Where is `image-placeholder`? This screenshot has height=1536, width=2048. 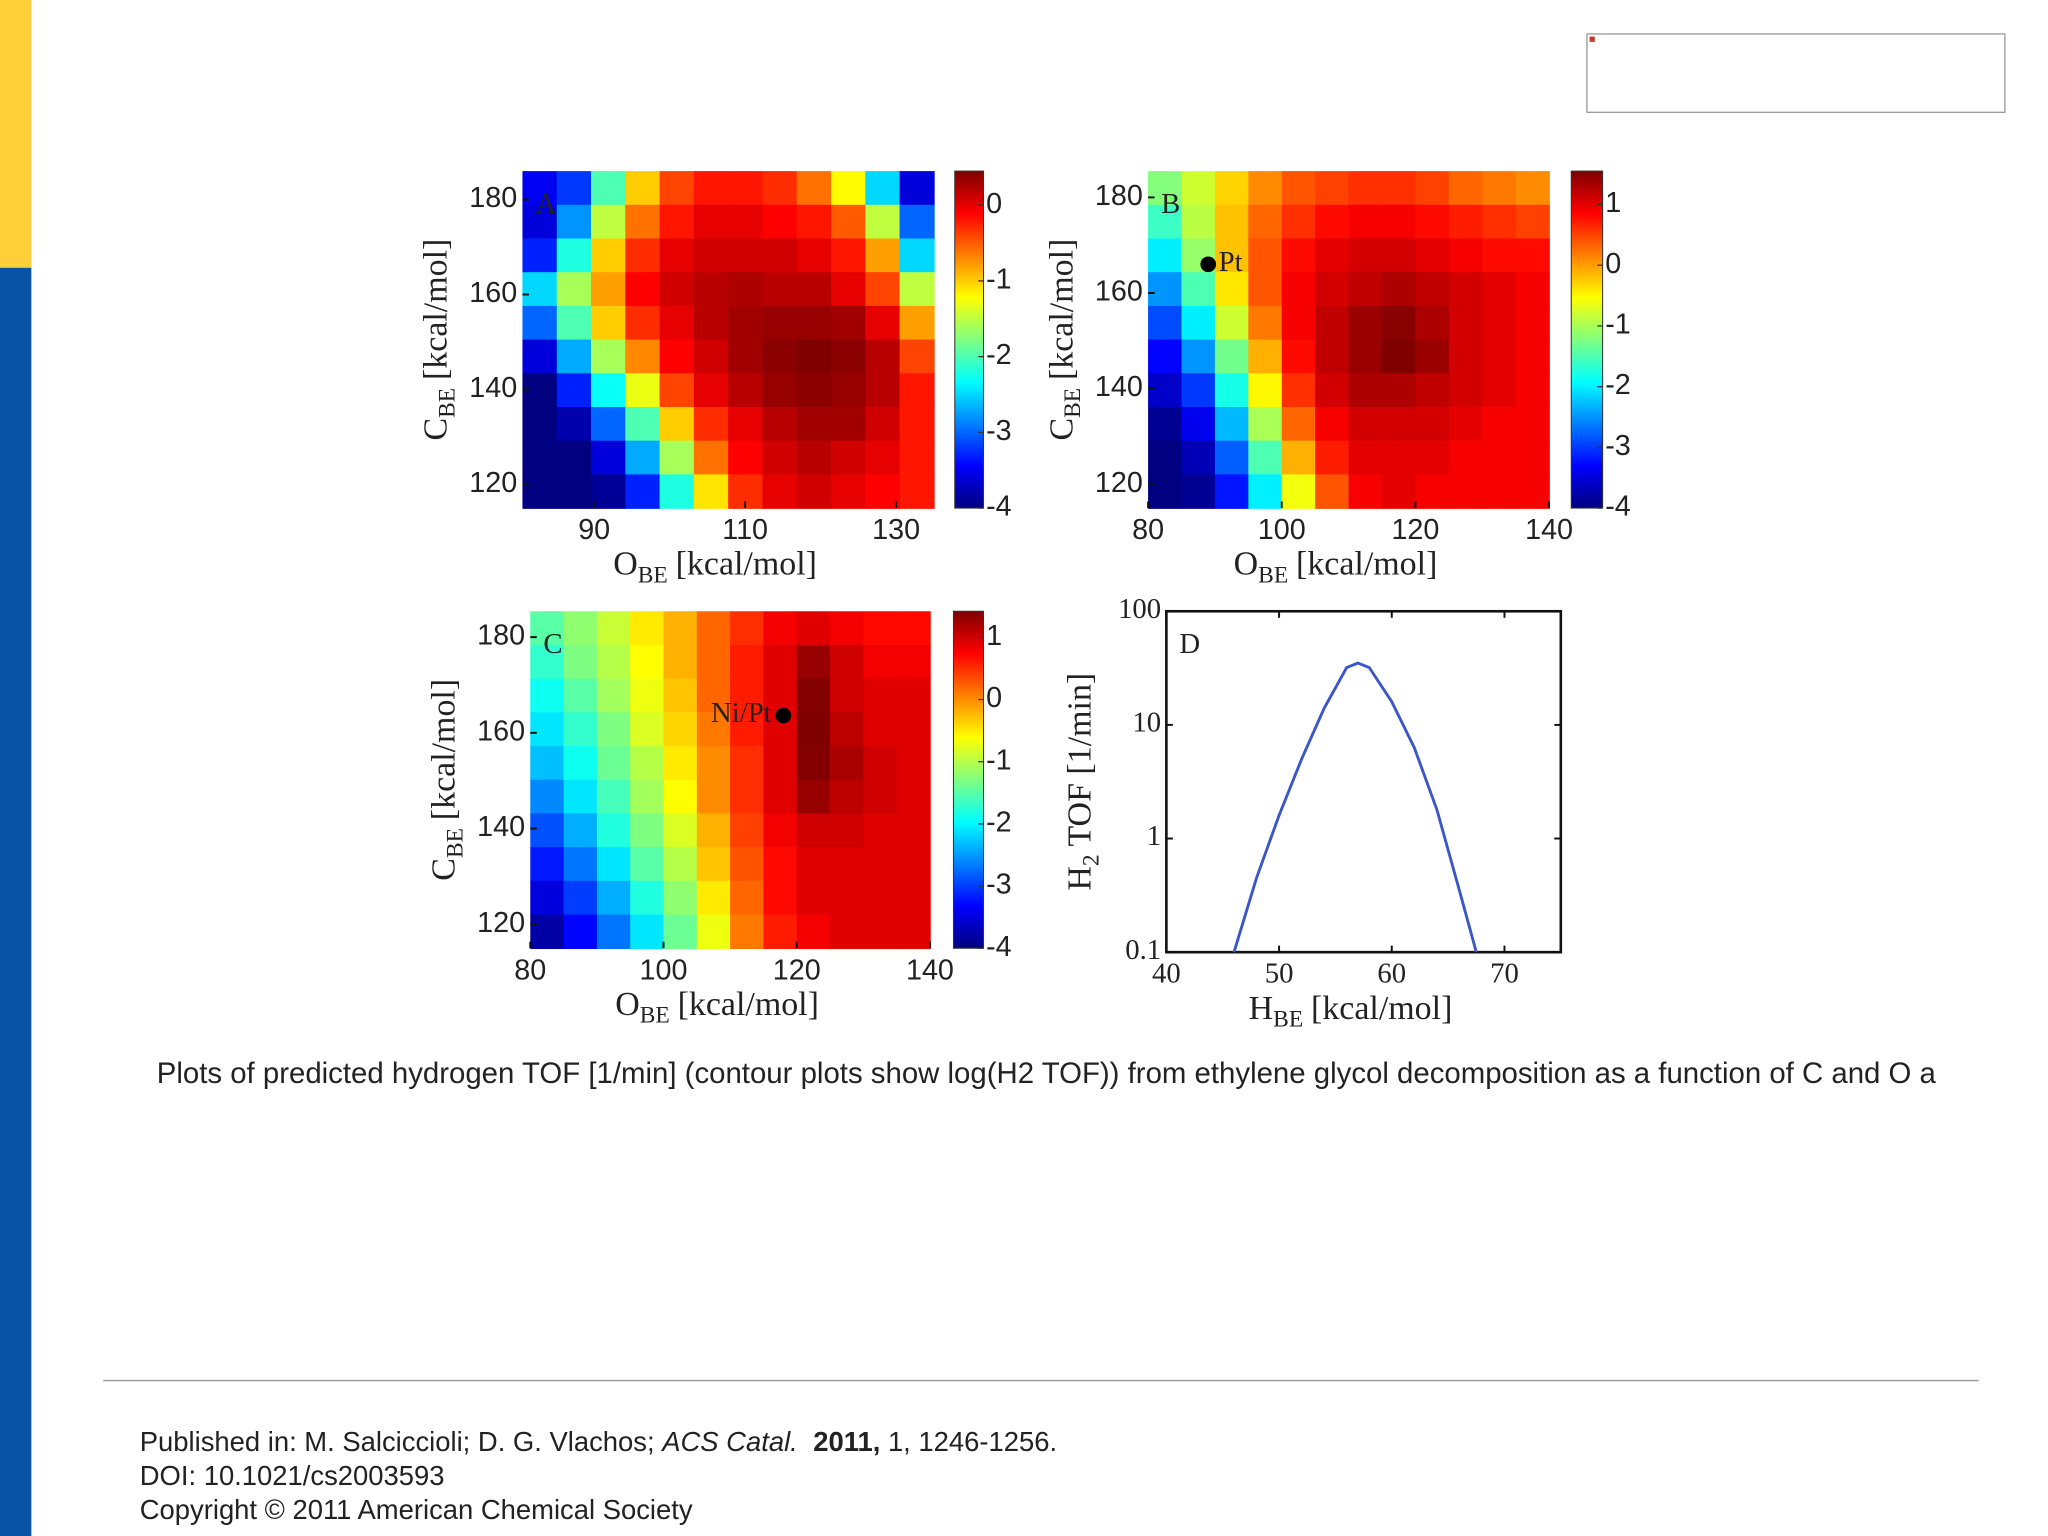 image-placeholder is located at coordinates (1796, 73).